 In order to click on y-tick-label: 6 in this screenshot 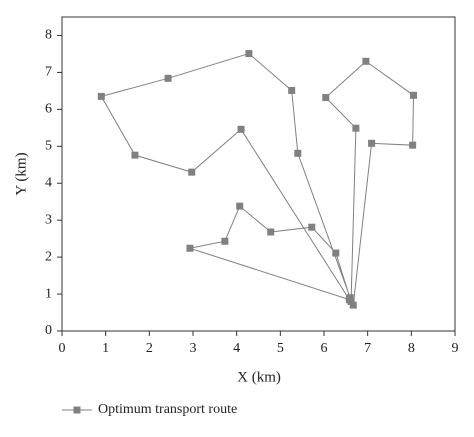, I will do `click(48, 109)`.